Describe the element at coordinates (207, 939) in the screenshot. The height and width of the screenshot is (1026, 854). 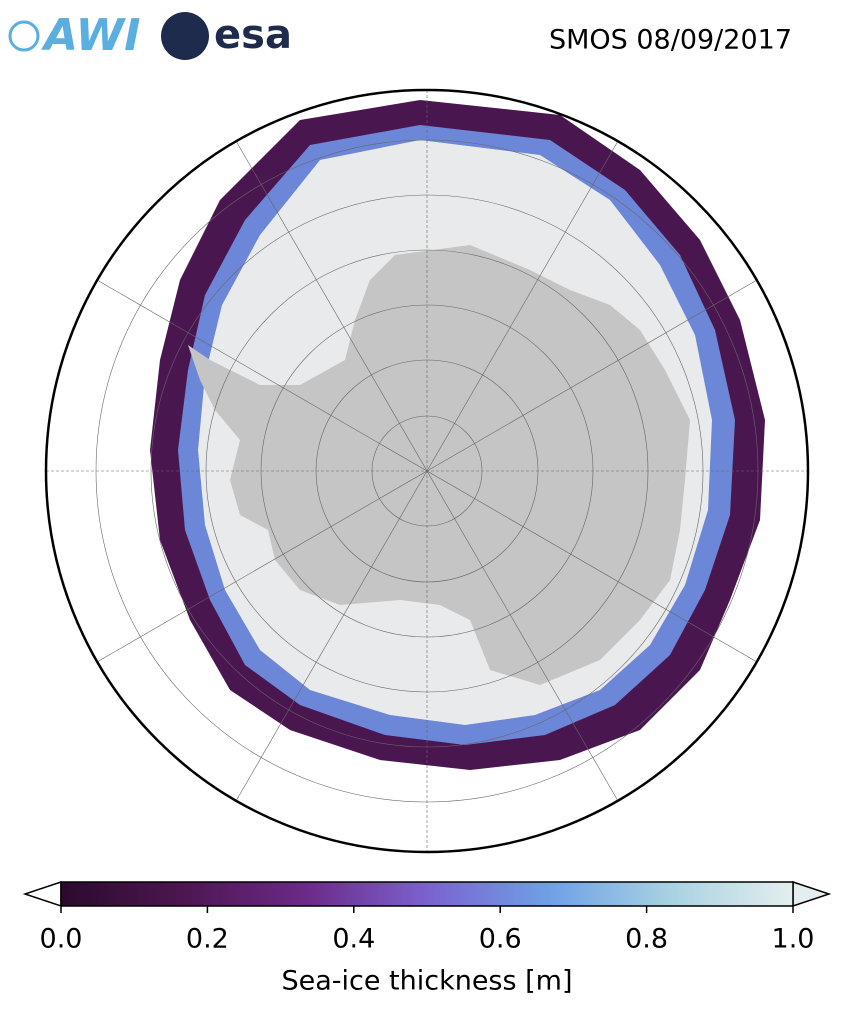
I see `colorbar-tick-label: 0.2` at that location.